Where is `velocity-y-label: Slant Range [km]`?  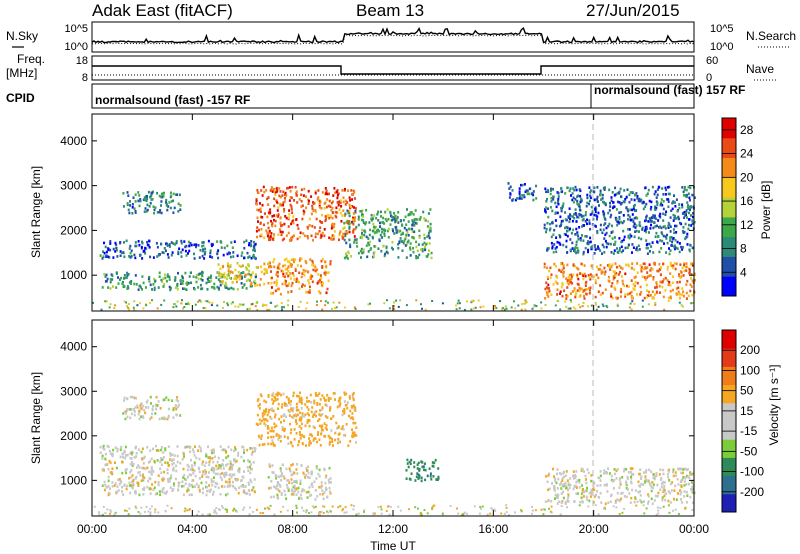 velocity-y-label: Slant Range [km] is located at coordinates (36, 418).